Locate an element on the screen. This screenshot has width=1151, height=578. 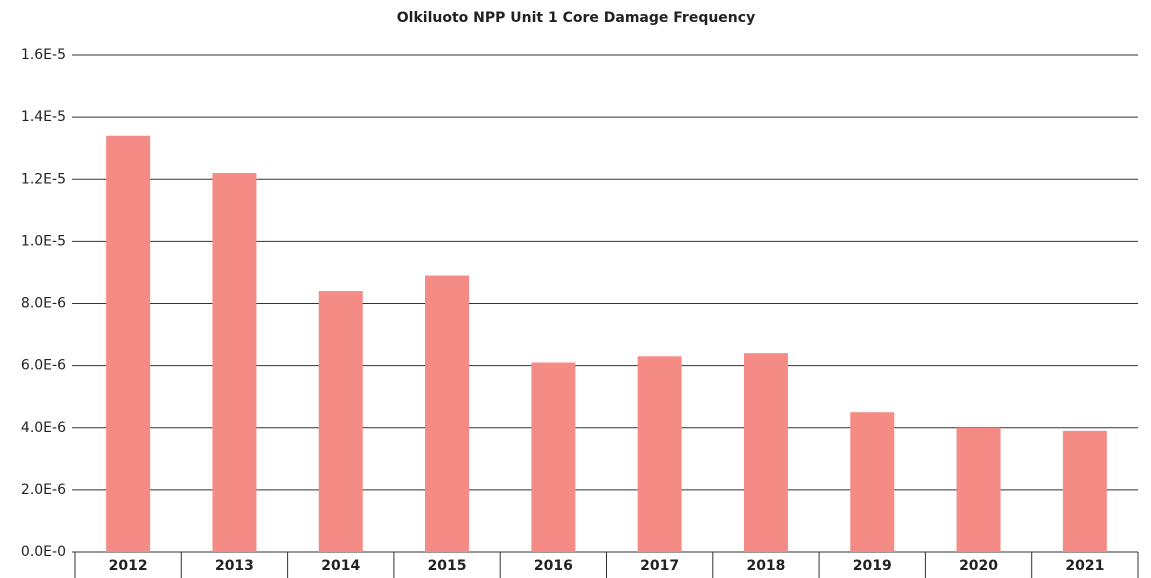
x-tick-label: 2020 is located at coordinates (978, 566).